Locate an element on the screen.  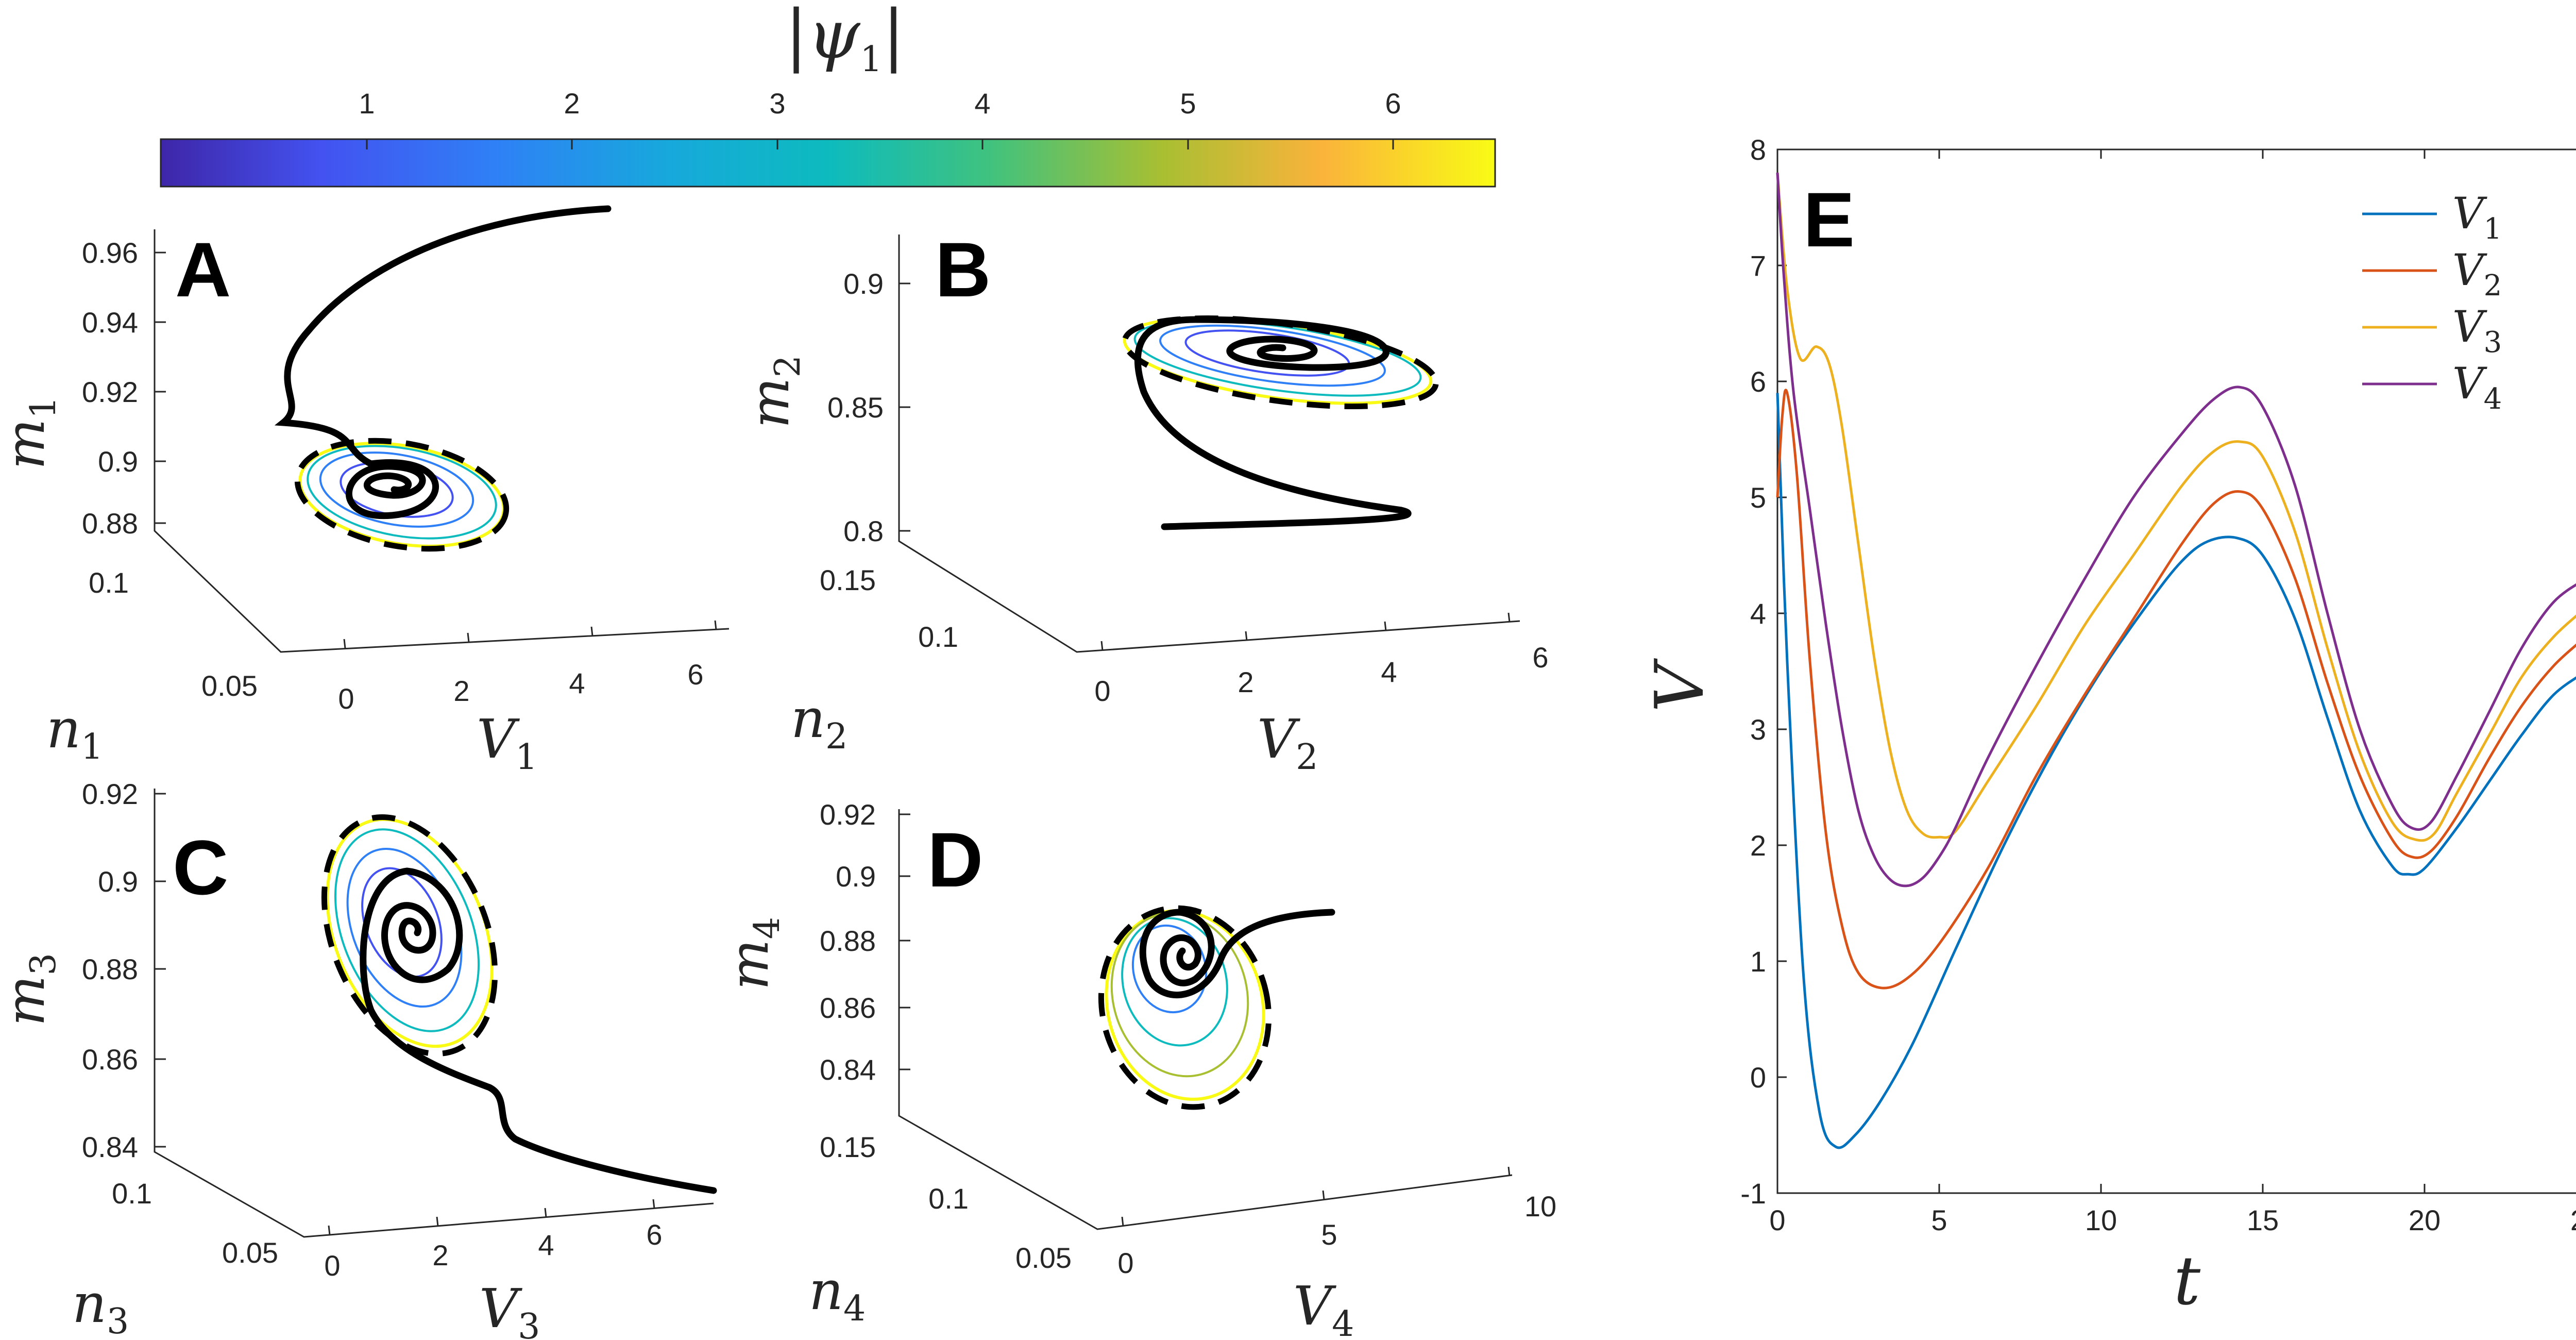
colorbar-tick-label: 2 is located at coordinates (572, 103).